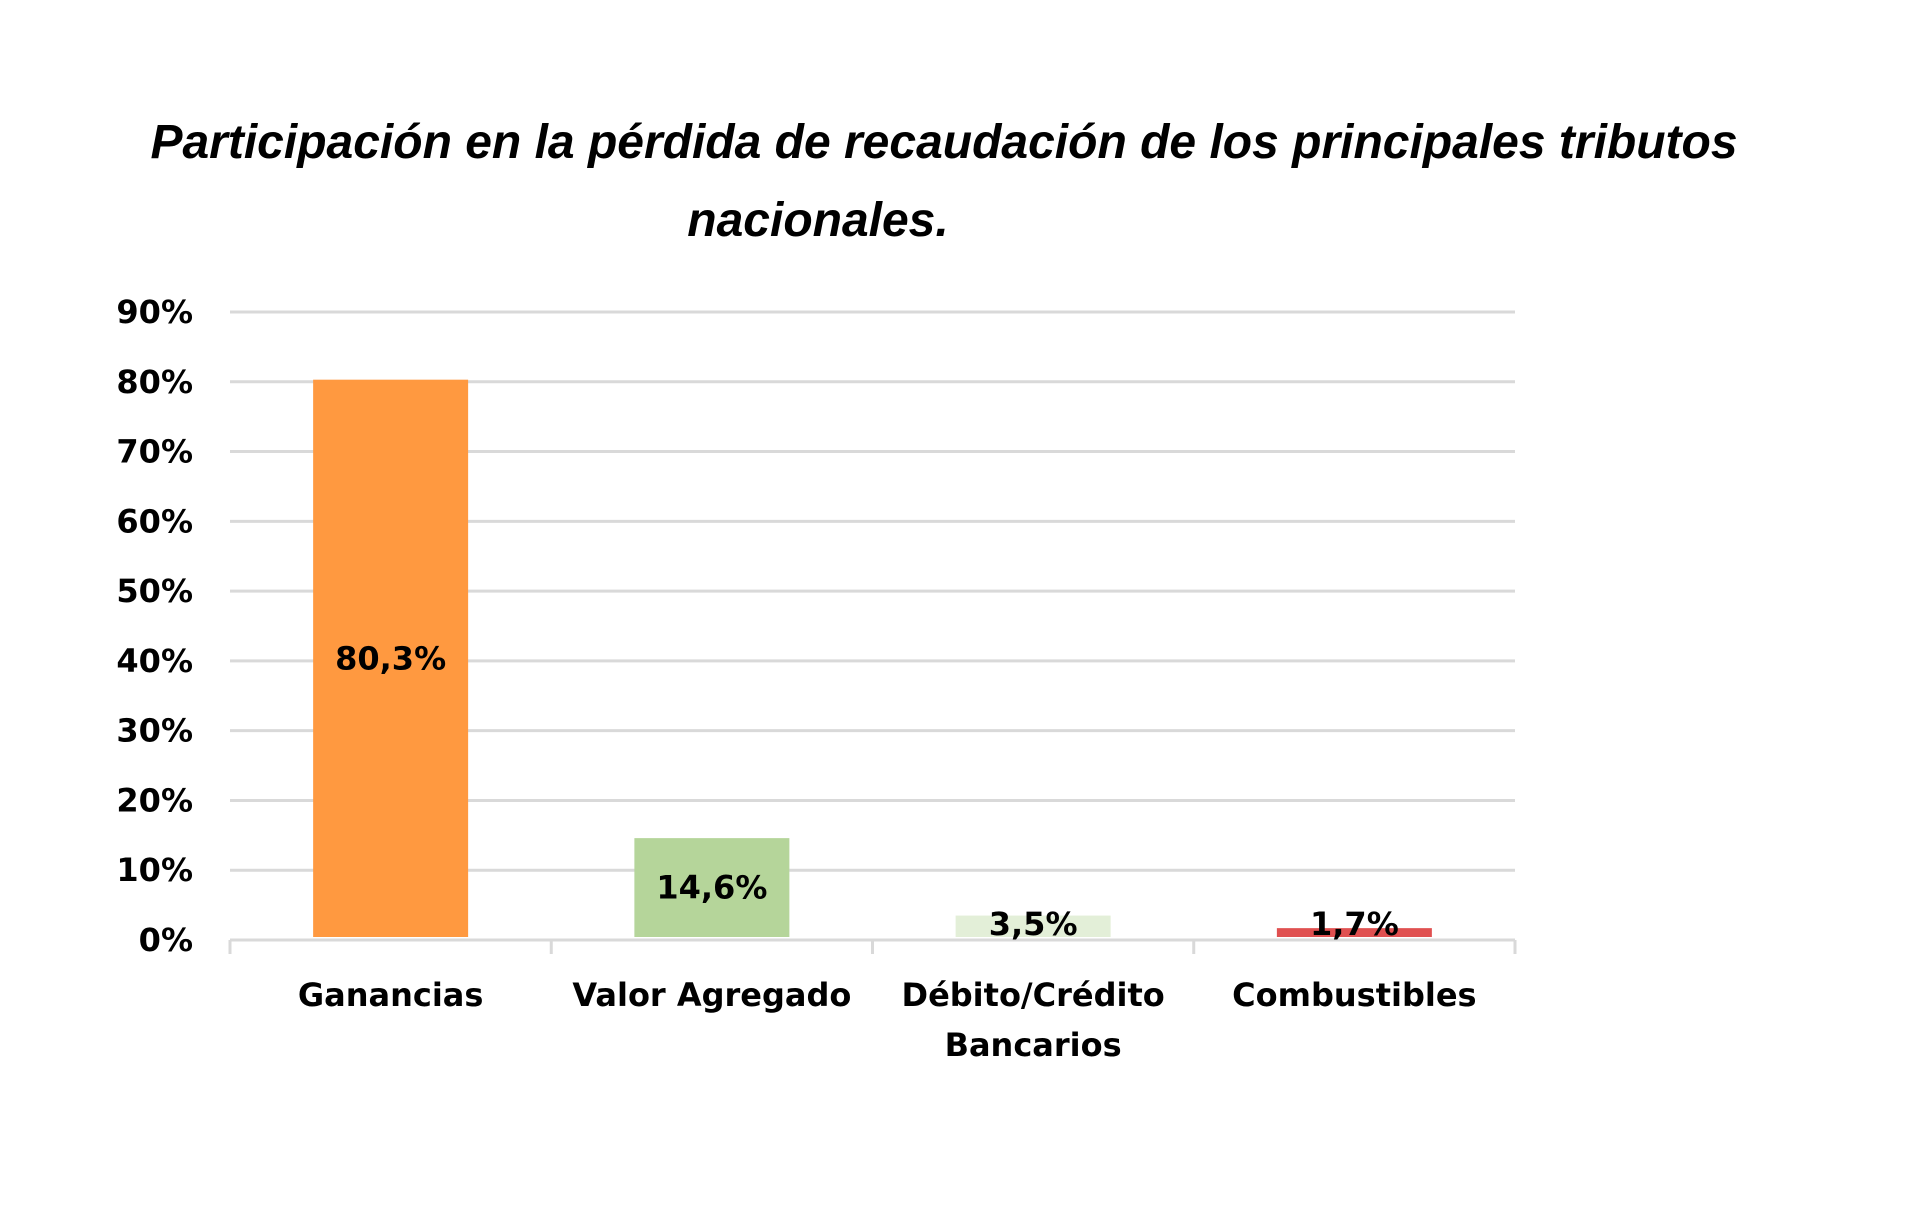  What do you see at coordinates (1354, 924) in the screenshot?
I see `data-label: 1,7%` at bounding box center [1354, 924].